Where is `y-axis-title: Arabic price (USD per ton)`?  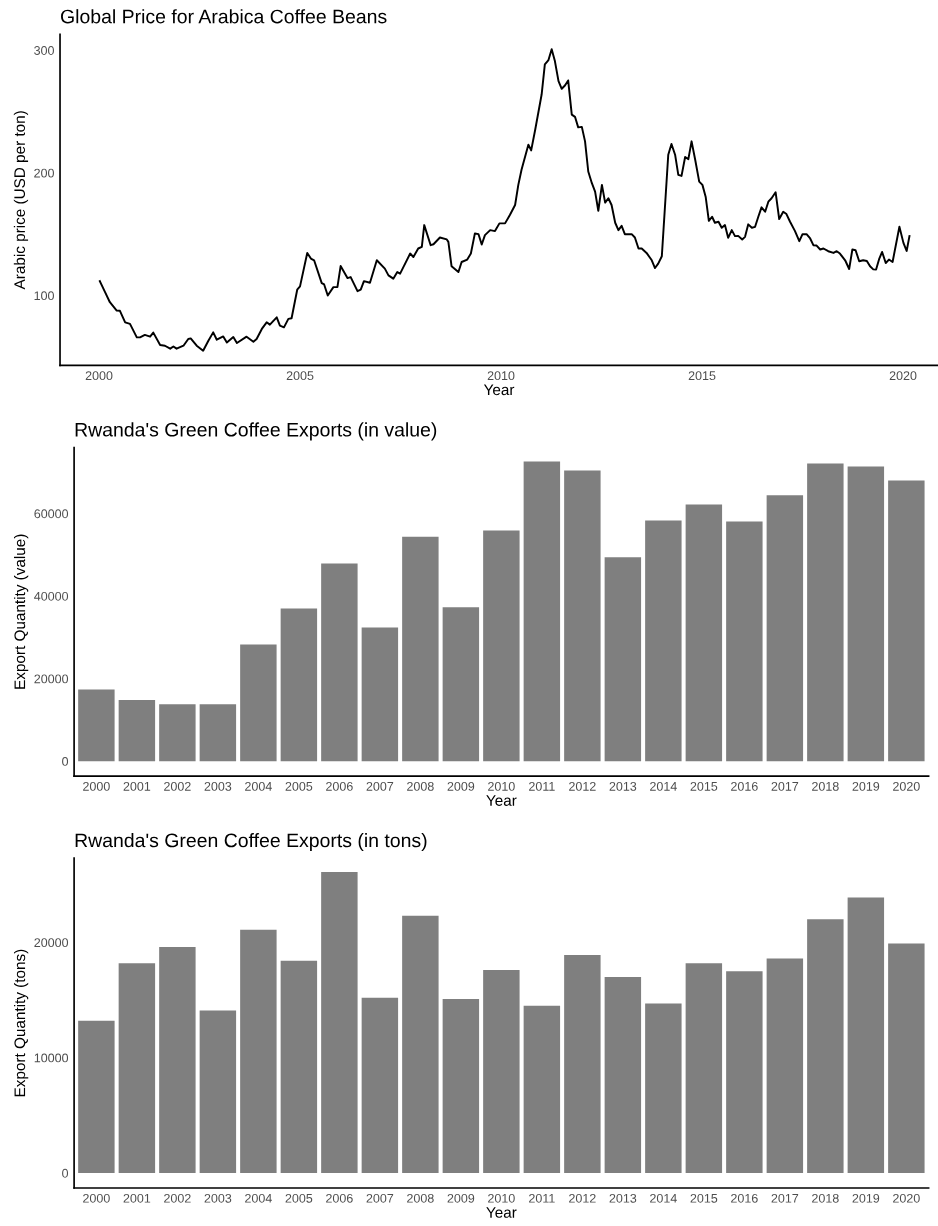
y-axis-title: Arabic price (USD per ton) is located at coordinates (21, 200).